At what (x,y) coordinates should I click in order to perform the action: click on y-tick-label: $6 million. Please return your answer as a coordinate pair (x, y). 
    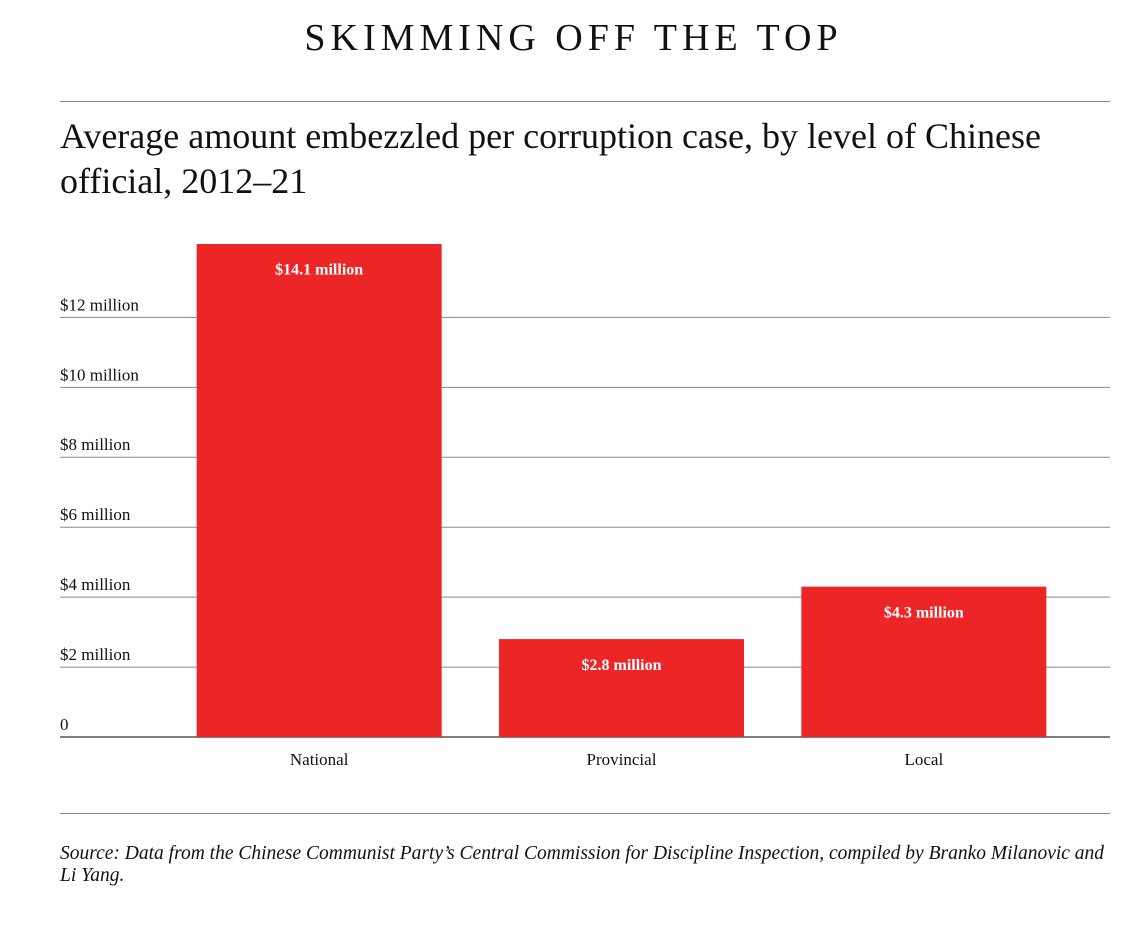
    Looking at the image, I should click on (95, 514).